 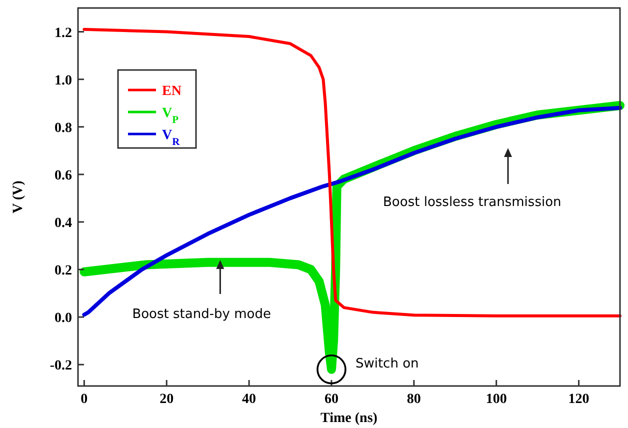 I want to click on annotation: Boost lossless transmission, so click(x=472, y=202).